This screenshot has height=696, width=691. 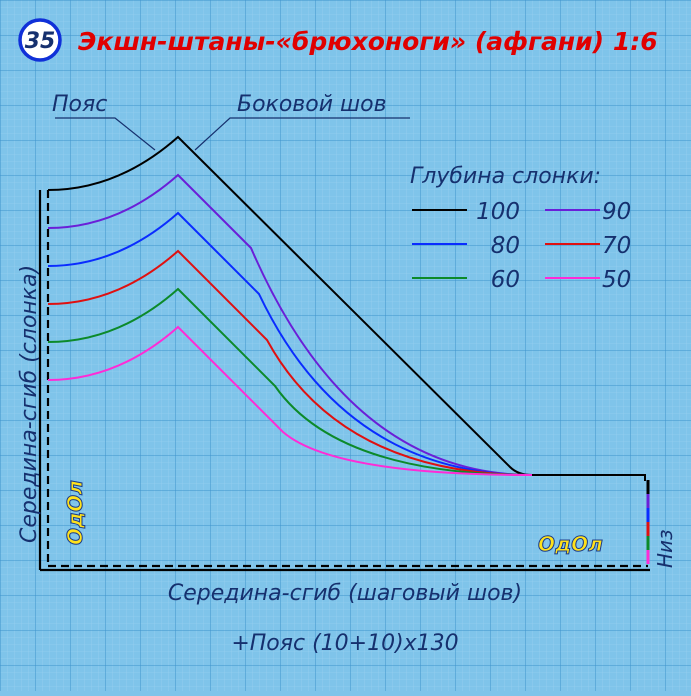 I want to click on legend-label-80: 80, so click(x=505, y=246).